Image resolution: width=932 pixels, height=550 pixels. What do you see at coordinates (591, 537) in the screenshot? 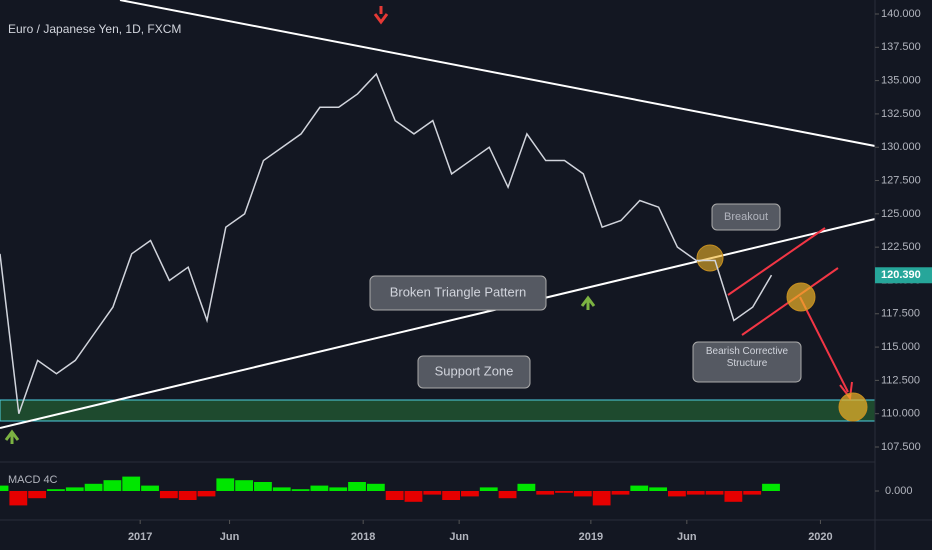
I see `x-tick-label: 2019` at bounding box center [591, 537].